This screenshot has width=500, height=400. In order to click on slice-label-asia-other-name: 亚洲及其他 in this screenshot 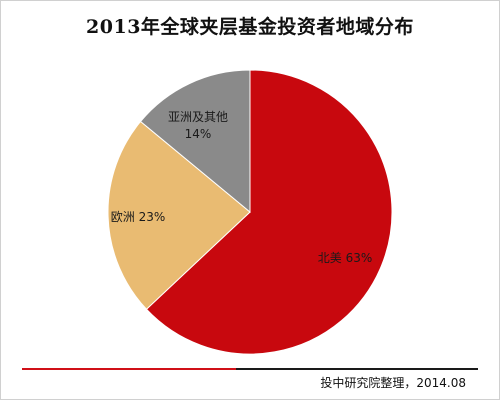, I will do `click(198, 117)`.